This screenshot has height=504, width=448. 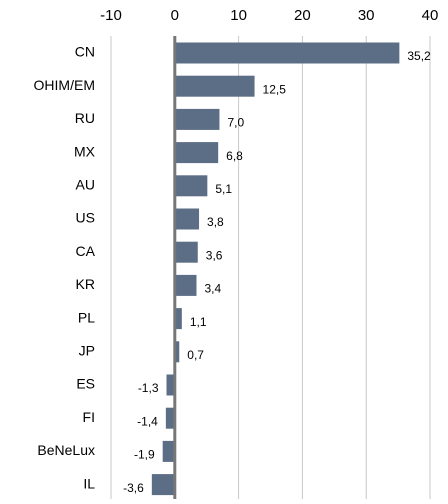 I want to click on y-tick-label: AU, so click(x=85, y=185).